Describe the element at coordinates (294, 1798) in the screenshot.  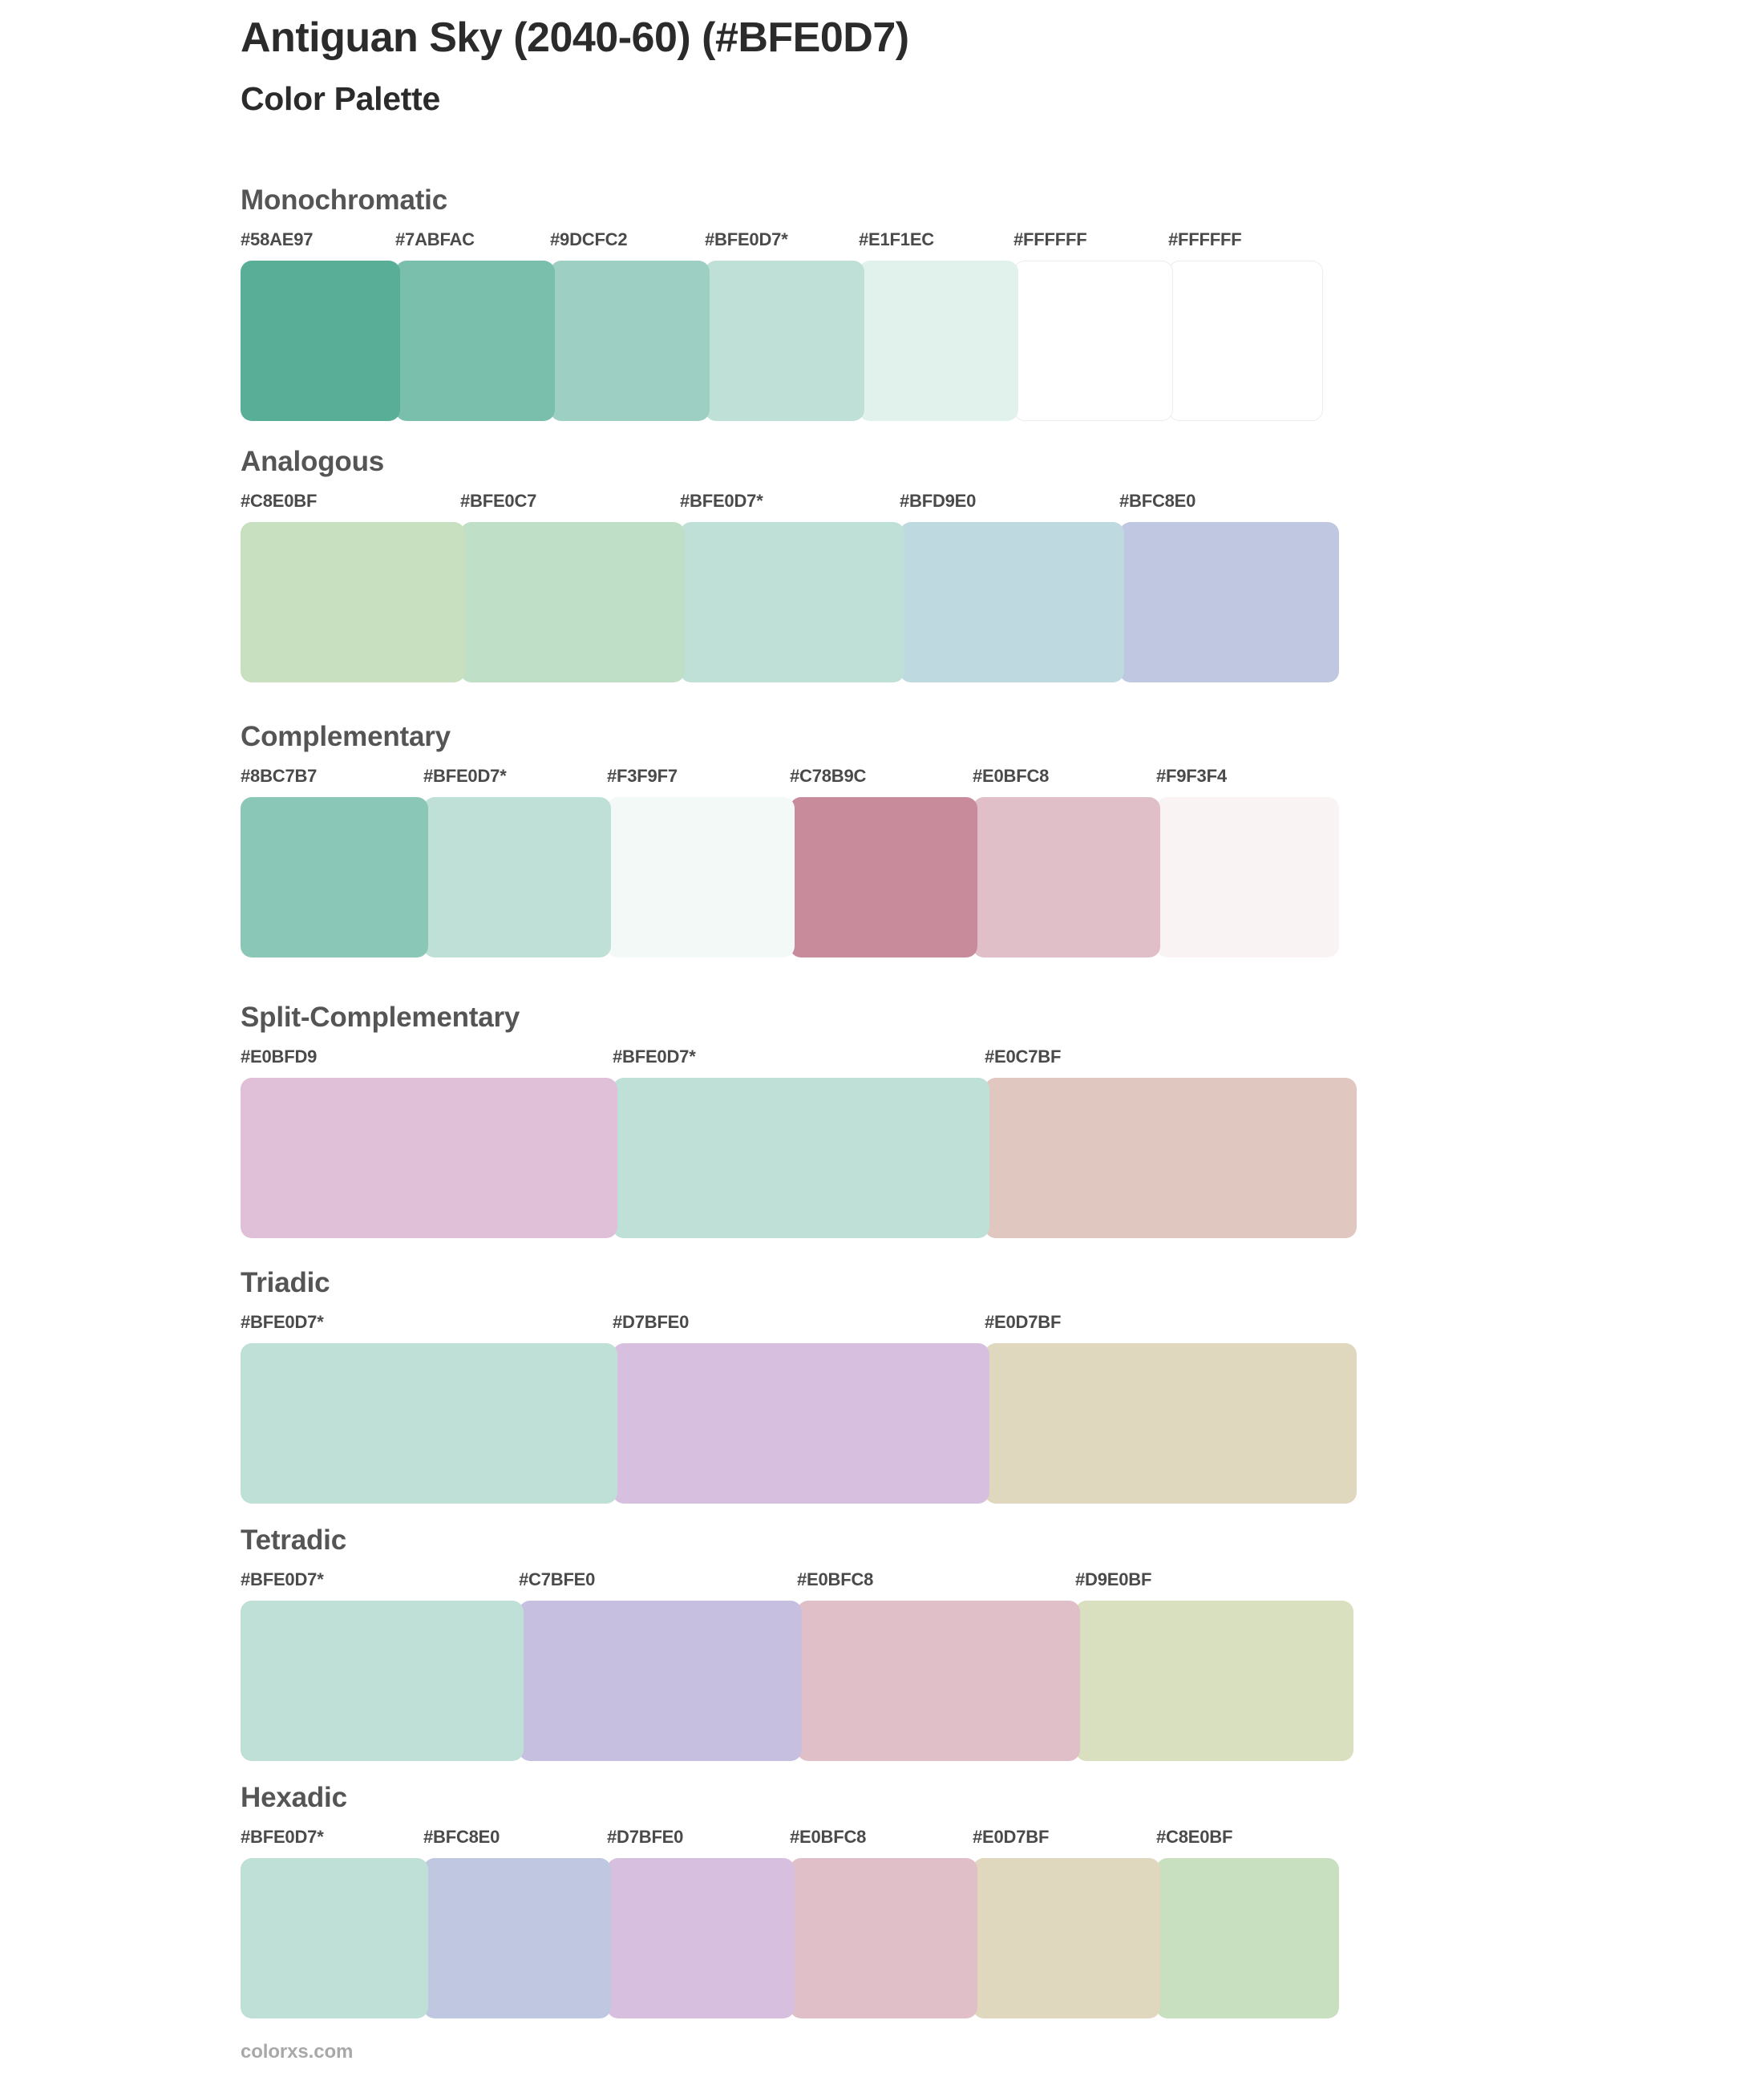
I see `section-title: Hexadic` at that location.